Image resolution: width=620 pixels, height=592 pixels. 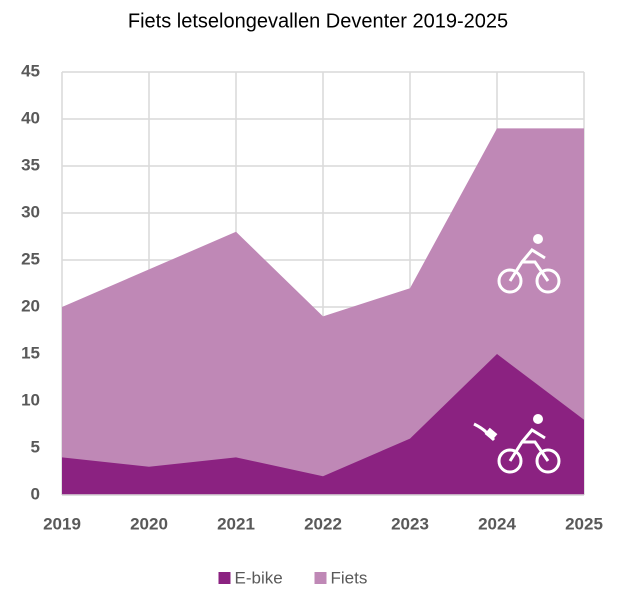 What do you see at coordinates (62, 523) in the screenshot?
I see `x-tick-label: 2019` at bounding box center [62, 523].